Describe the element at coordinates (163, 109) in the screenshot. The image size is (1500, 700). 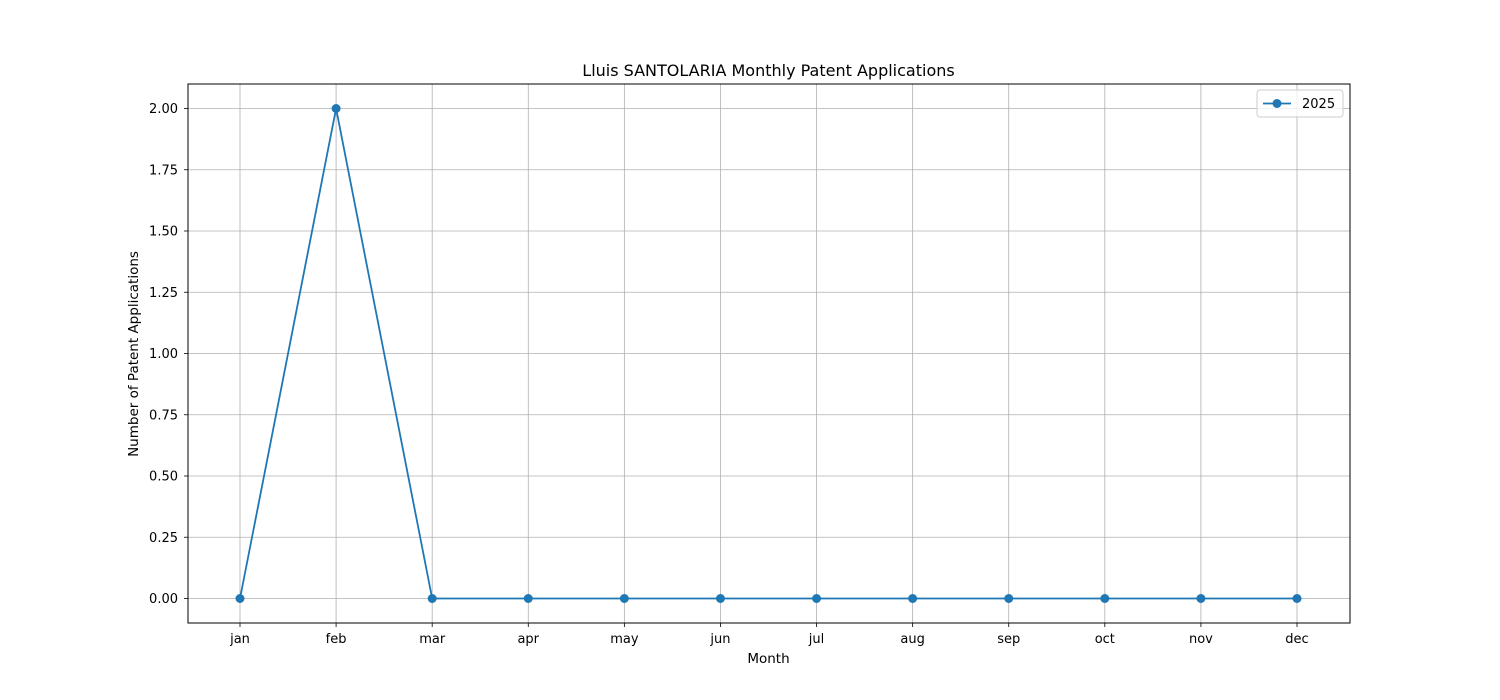
I see `y-tick-label: 2.00` at that location.